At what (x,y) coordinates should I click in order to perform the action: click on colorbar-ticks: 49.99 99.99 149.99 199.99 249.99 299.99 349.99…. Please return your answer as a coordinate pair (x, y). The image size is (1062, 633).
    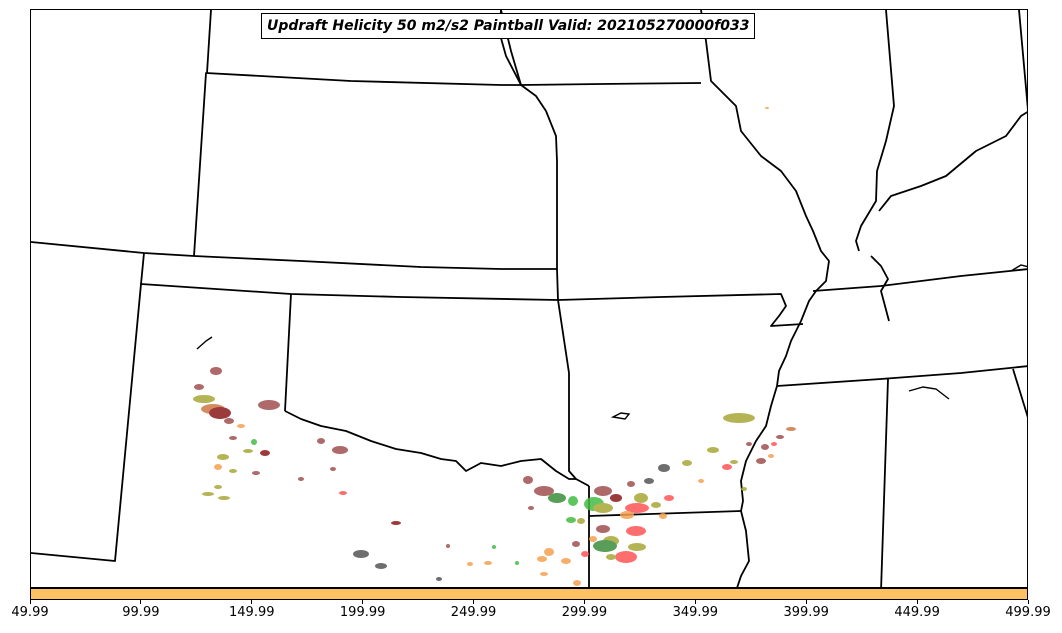
    Looking at the image, I should click on (531, 616).